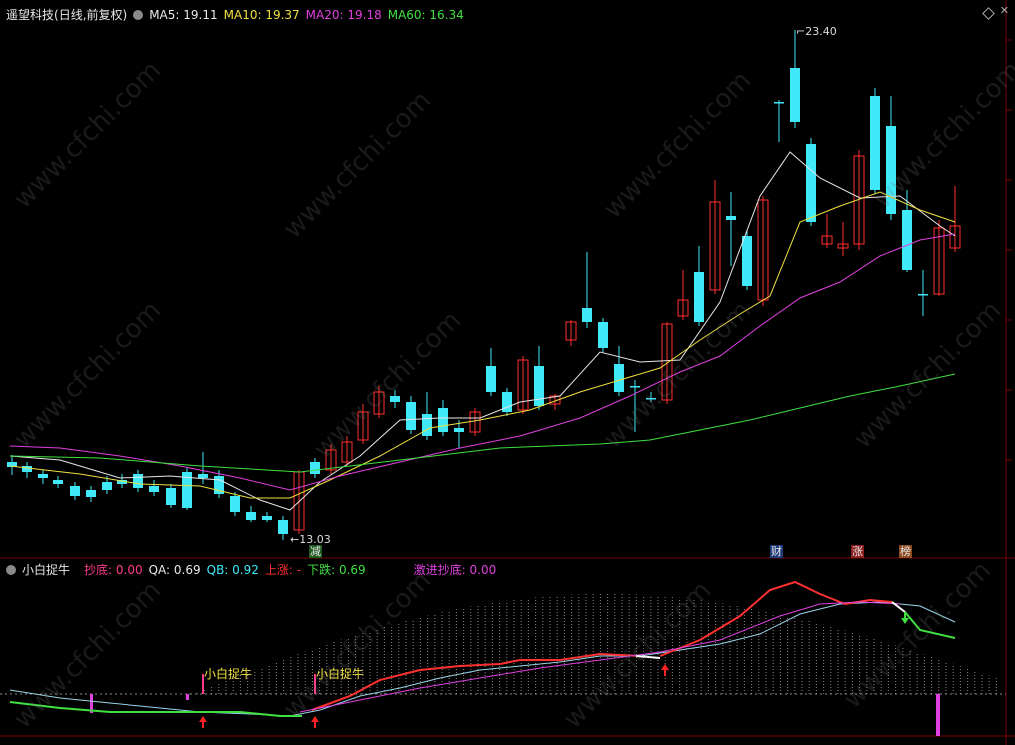 Image resolution: width=1015 pixels, height=745 pixels. I want to click on indicator-name: 小白捉牛, so click(46, 570).